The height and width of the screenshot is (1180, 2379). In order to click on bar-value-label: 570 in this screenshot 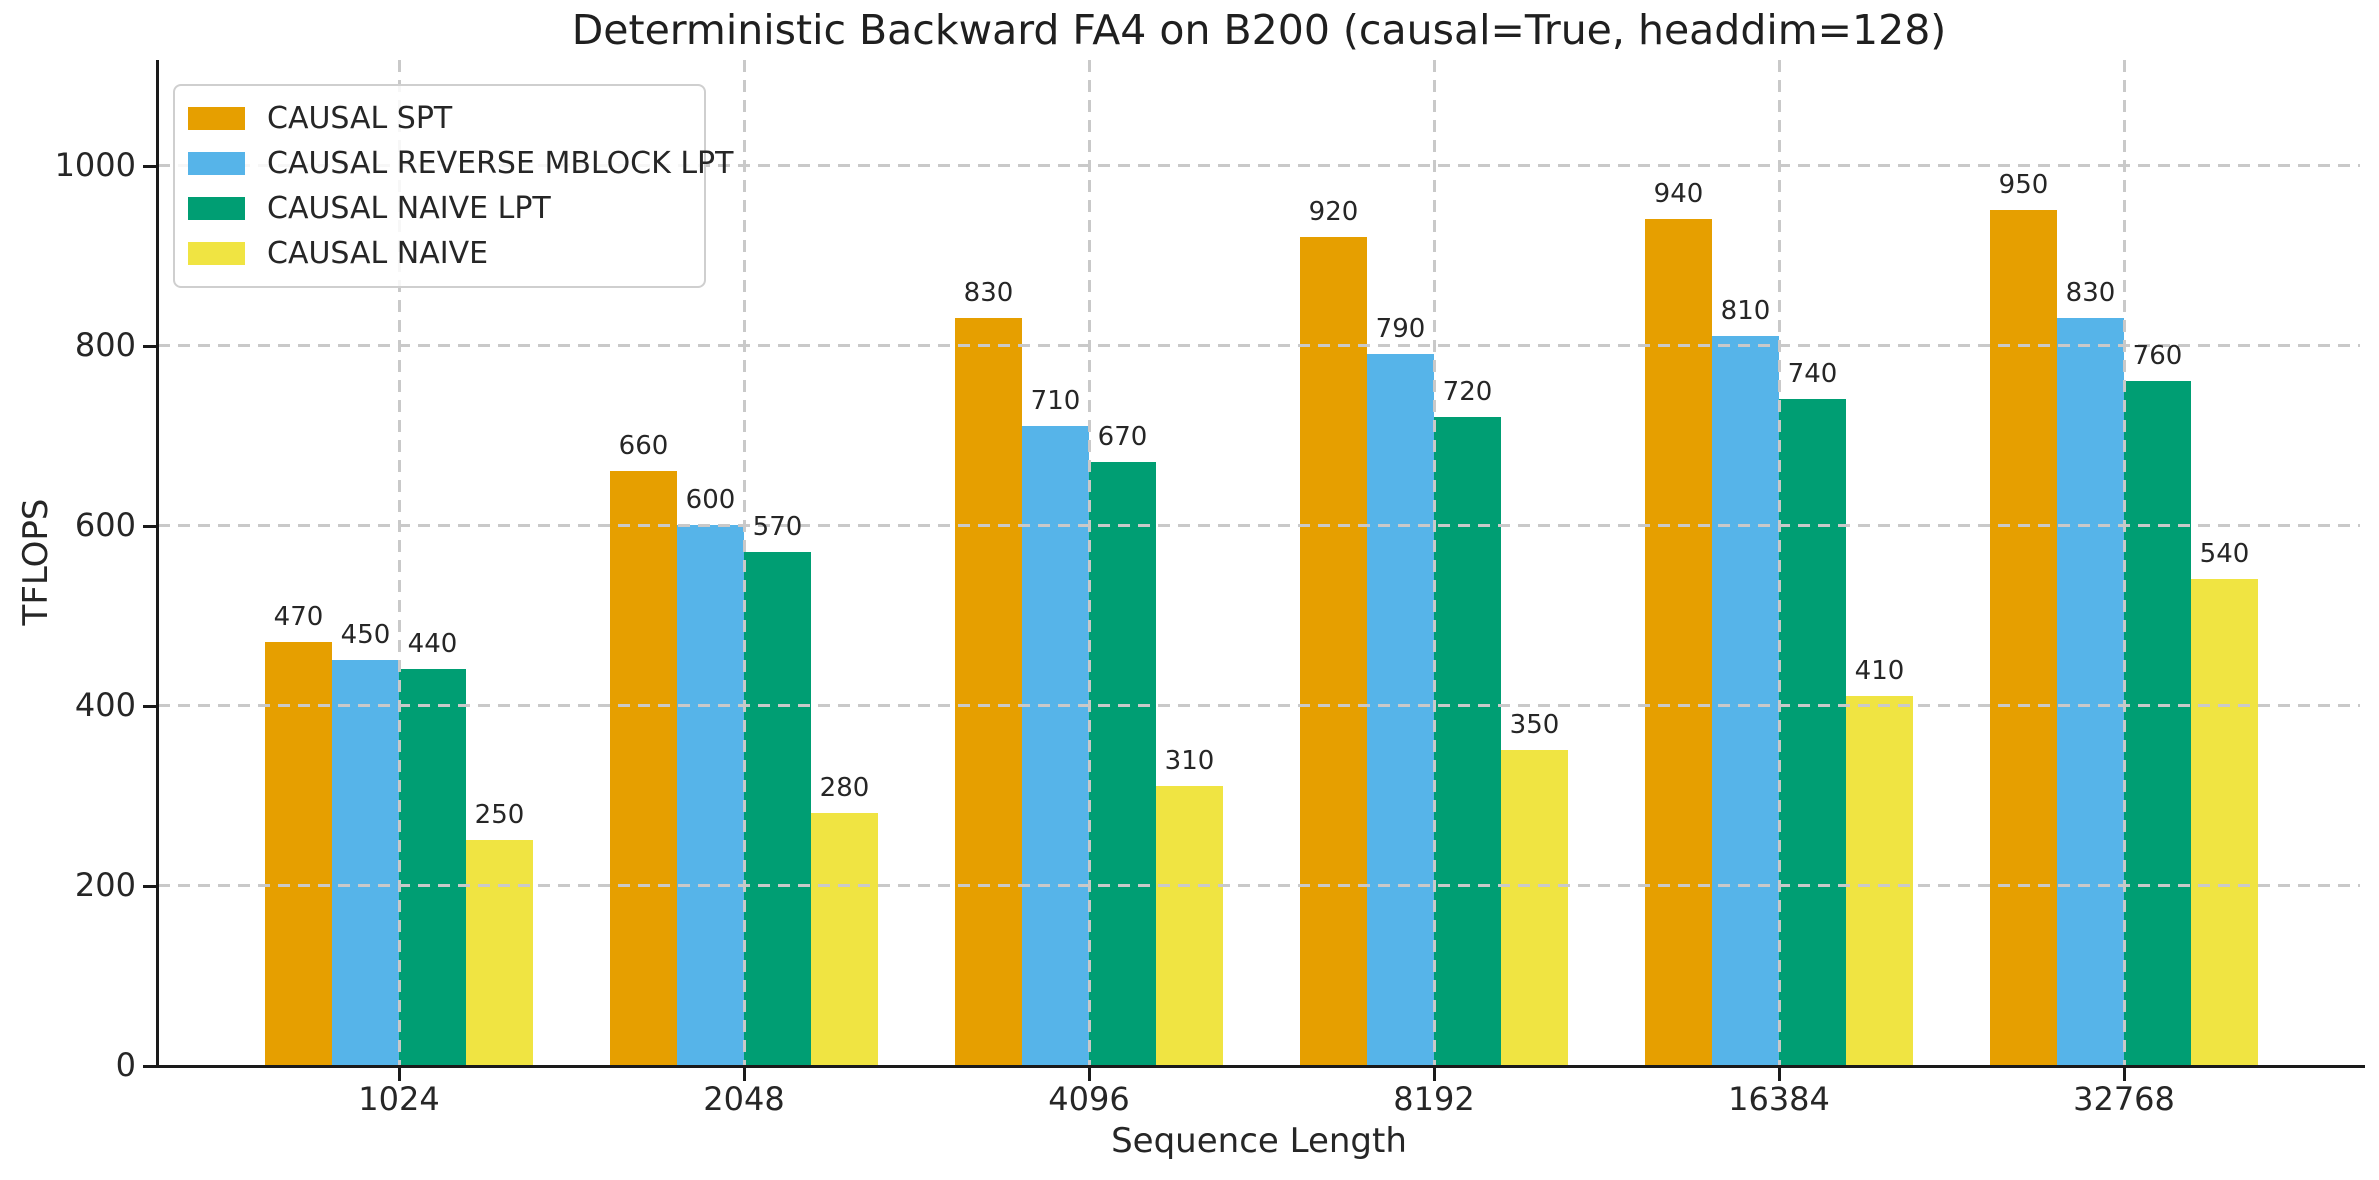, I will do `click(777, 527)`.